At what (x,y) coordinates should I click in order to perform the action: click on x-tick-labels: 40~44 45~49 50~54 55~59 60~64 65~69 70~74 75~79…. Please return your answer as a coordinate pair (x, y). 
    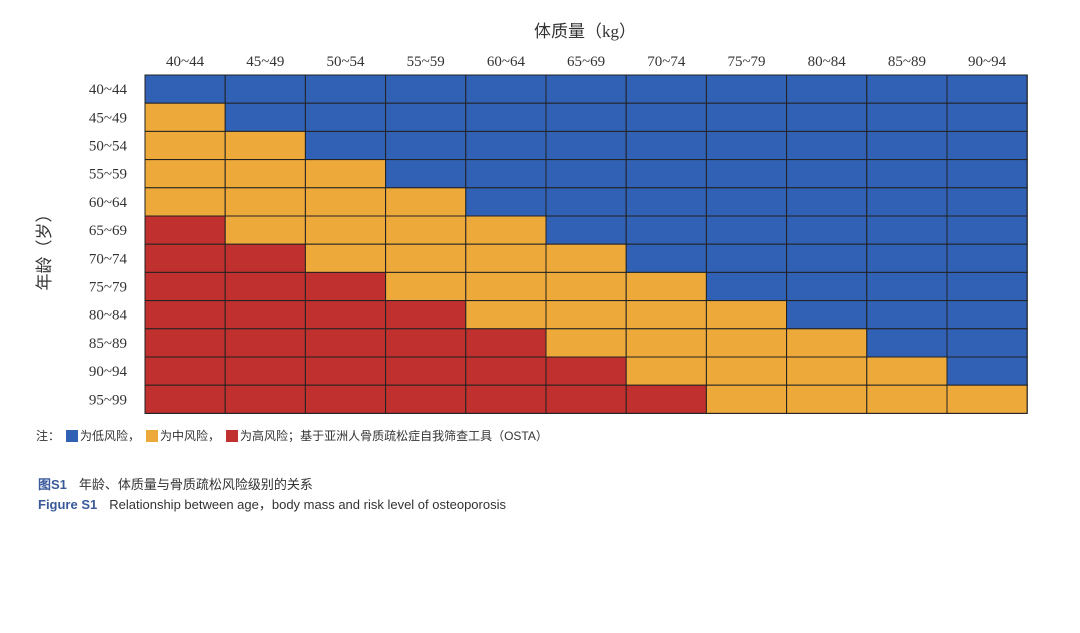
    Looking at the image, I should click on (586, 62).